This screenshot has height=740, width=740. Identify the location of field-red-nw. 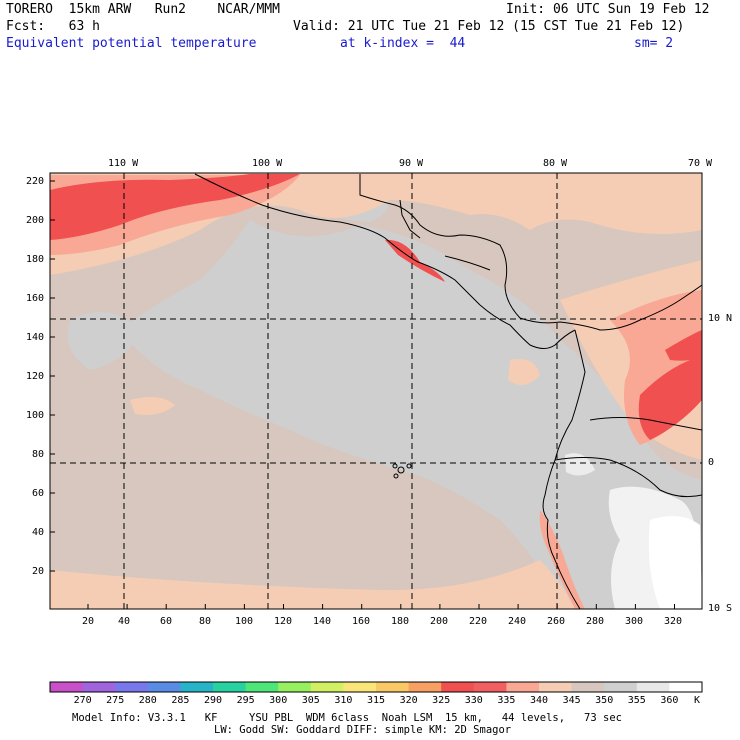
(175, 207).